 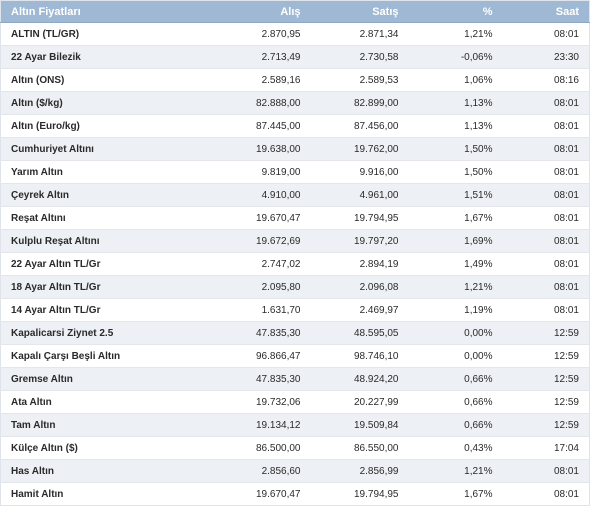 What do you see at coordinates (103, 103) in the screenshot?
I see `gold-name-cell: Altın ($/kg)` at bounding box center [103, 103].